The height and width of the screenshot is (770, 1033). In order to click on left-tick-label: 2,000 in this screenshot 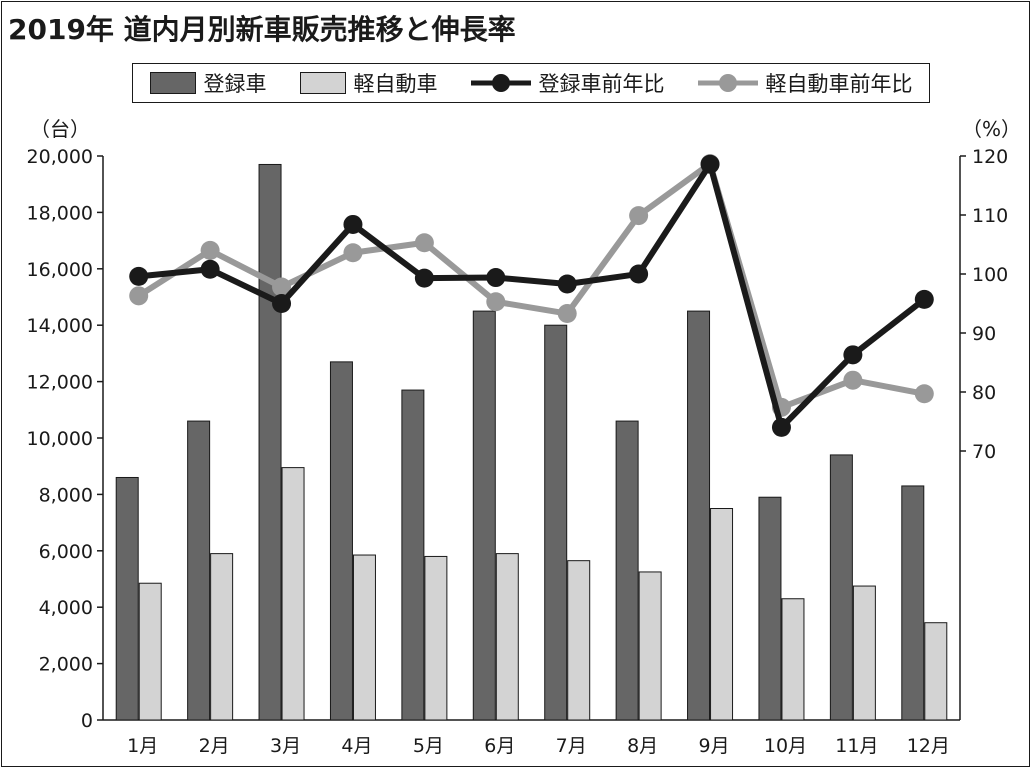, I will do `click(66, 665)`.